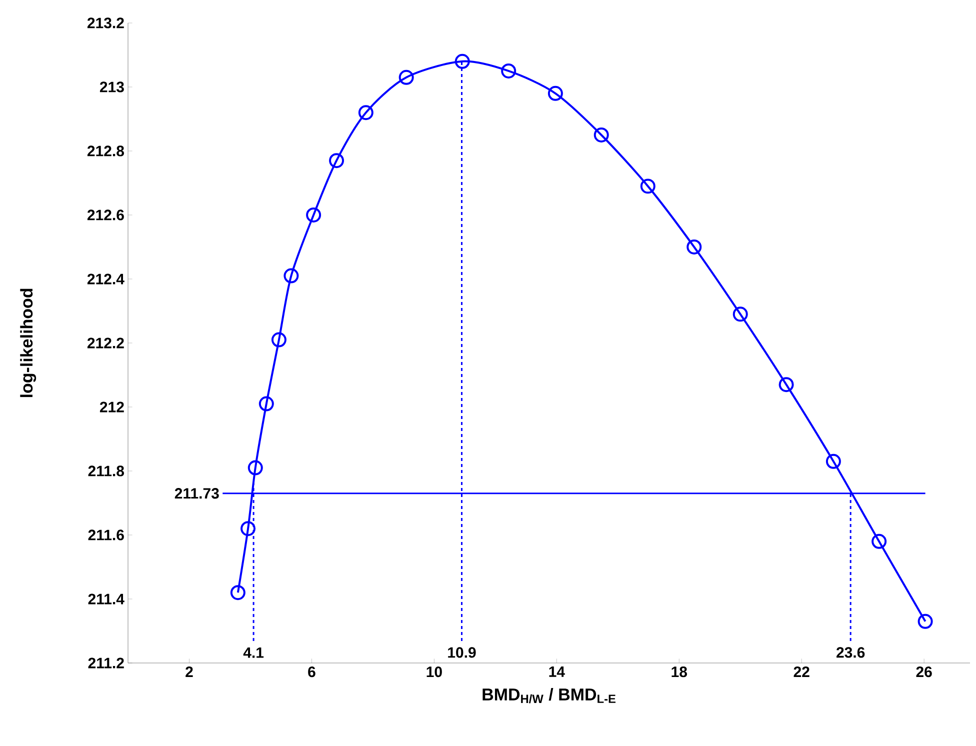 This screenshot has width=976, height=746. Describe the element at coordinates (434, 672) in the screenshot. I see `x-tick-label: 10` at that location.